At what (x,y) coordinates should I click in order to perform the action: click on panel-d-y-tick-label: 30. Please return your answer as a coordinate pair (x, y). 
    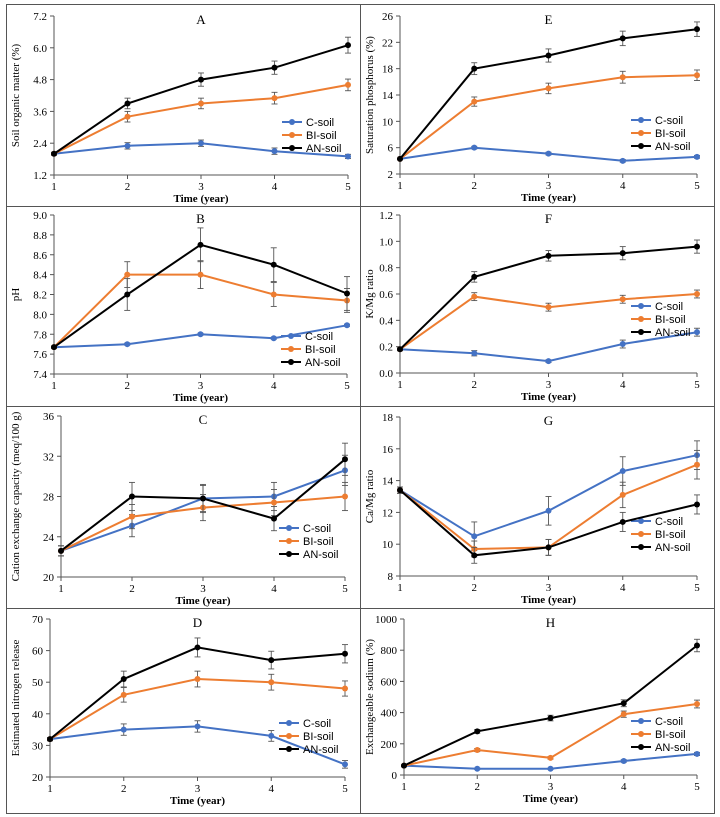
    Looking at the image, I should click on (38, 746).